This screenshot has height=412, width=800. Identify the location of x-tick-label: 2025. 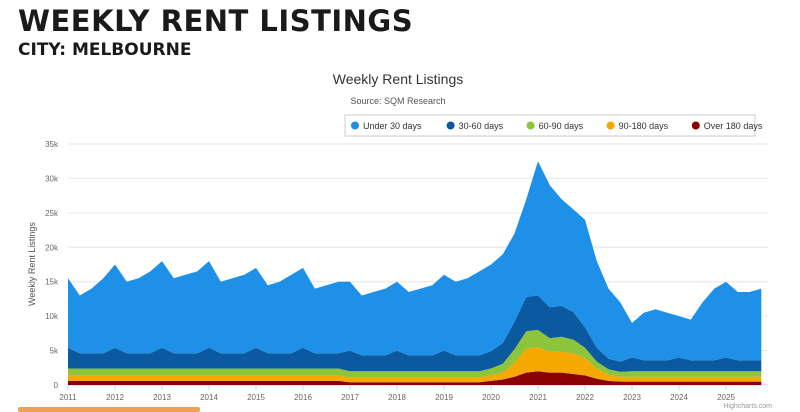
(726, 397).